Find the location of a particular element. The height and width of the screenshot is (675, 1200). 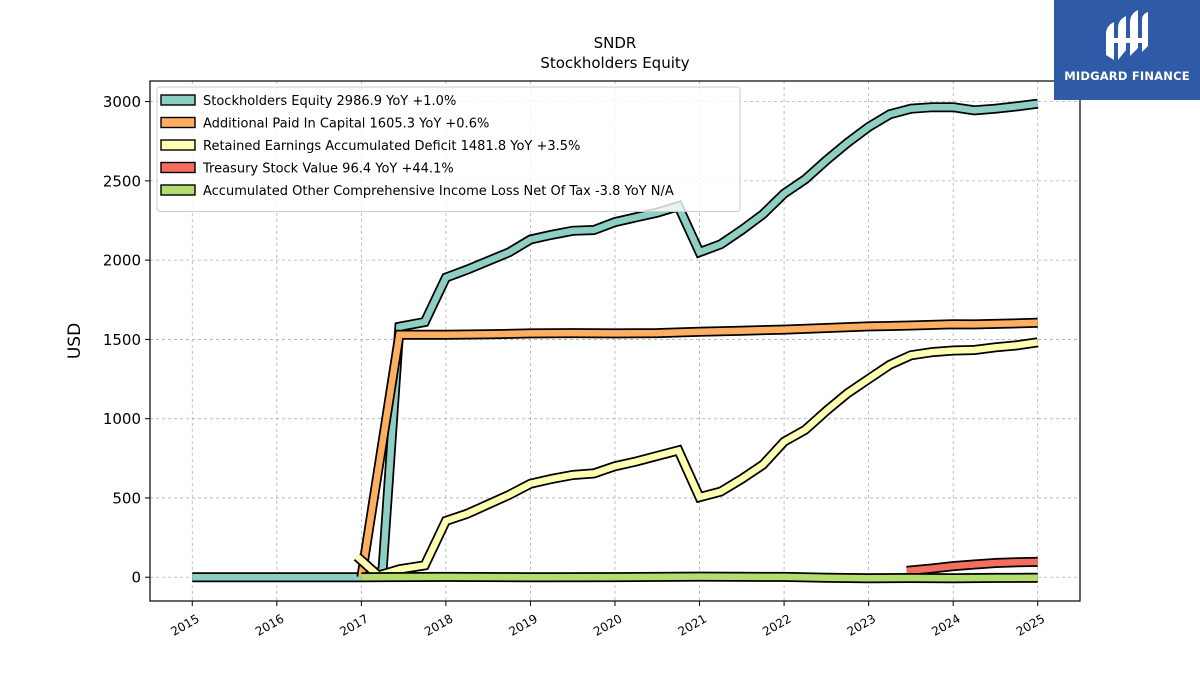

y-tick-label: 1000 is located at coordinates (122, 419).